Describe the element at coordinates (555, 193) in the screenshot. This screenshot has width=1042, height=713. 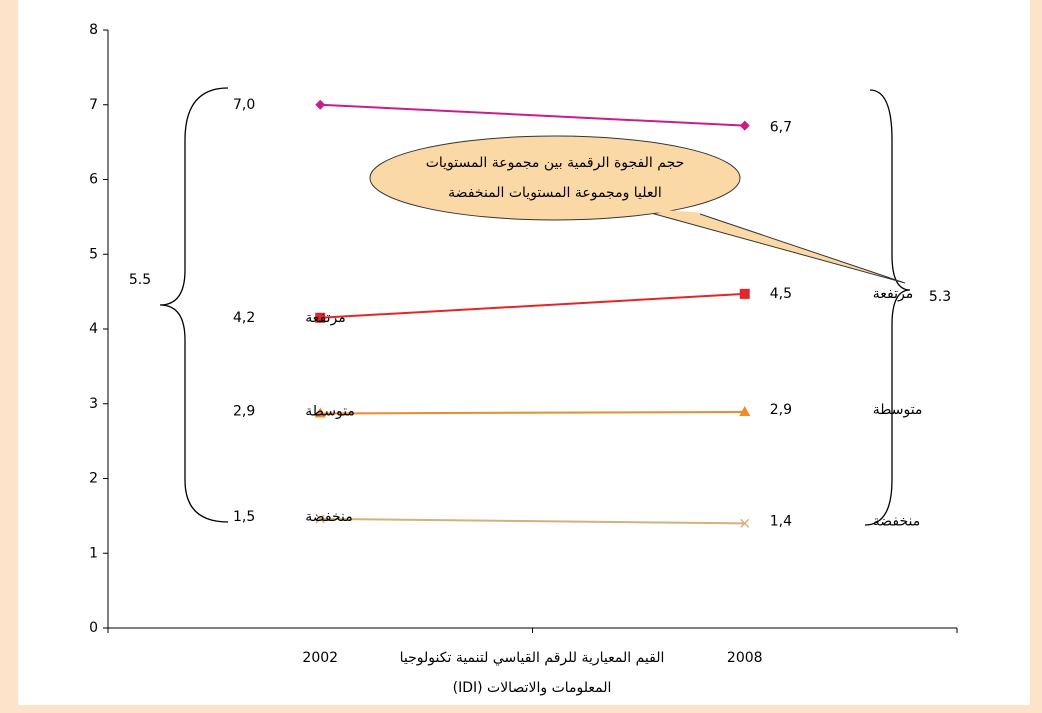
I see `callout-text: العليا ومجموعة المستويات المنخفضة` at that location.